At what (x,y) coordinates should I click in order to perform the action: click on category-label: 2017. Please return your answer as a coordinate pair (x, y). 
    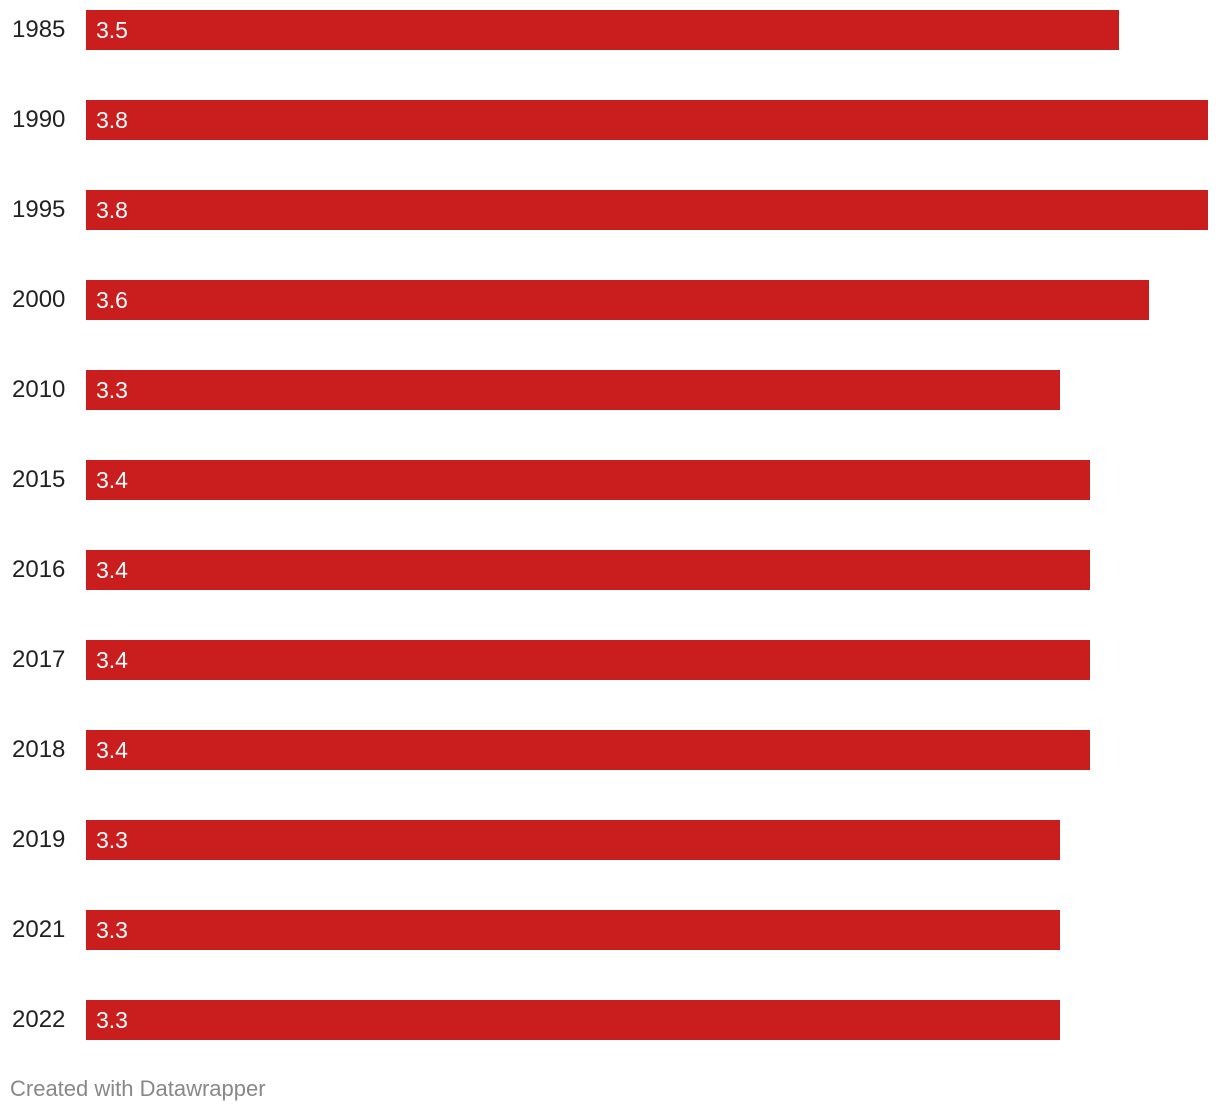
    Looking at the image, I should click on (39, 659).